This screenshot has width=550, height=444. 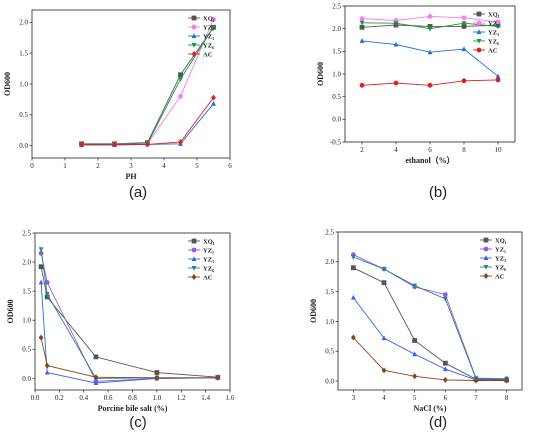 I want to click on x-tick-label: 1.4, so click(x=205, y=398).